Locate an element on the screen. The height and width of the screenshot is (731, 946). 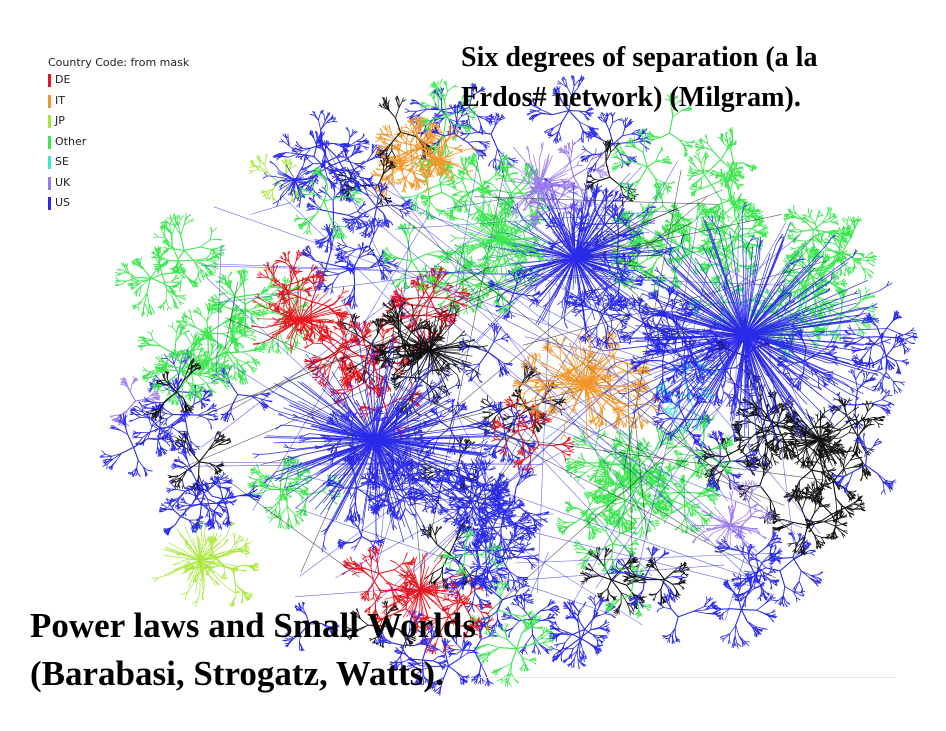
power-laws-line-2: (Barabasi, Strogatz, Watts). is located at coordinates (253, 674).